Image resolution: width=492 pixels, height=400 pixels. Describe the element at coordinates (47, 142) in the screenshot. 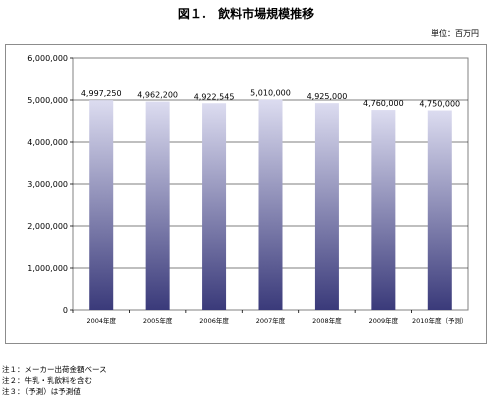

I see `y-tick-label: 4,000,000` at that location.